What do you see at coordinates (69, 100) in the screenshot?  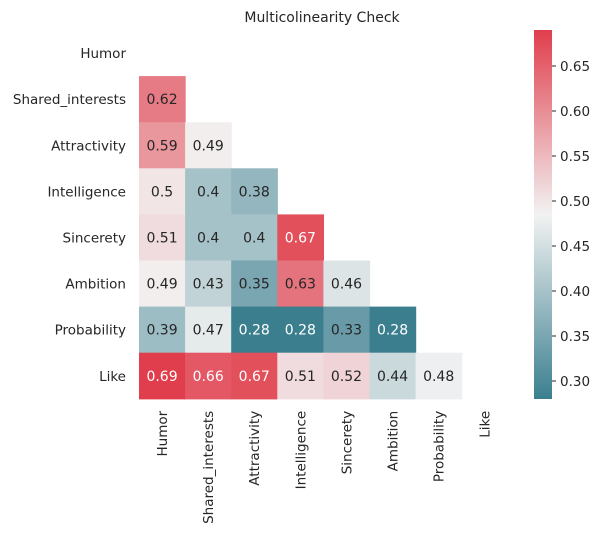 I see `row-label: Shared_interests` at bounding box center [69, 100].